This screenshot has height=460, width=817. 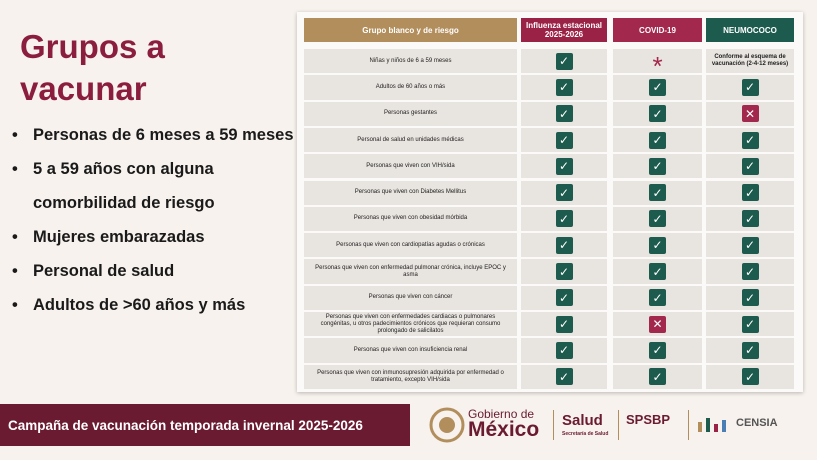 I want to click on table-row: Adultos de 60 años o más ✓ ✓ ✓, so click(x=549, y=87).